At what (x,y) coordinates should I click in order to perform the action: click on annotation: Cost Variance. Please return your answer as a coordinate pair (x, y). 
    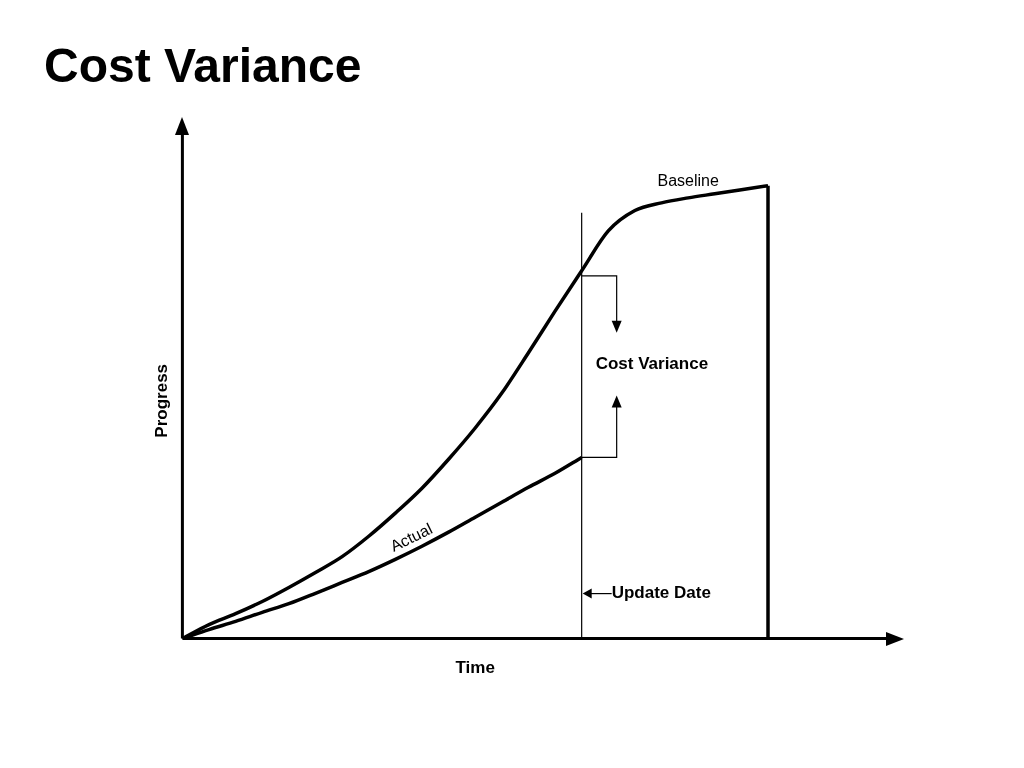
    Looking at the image, I should click on (652, 363).